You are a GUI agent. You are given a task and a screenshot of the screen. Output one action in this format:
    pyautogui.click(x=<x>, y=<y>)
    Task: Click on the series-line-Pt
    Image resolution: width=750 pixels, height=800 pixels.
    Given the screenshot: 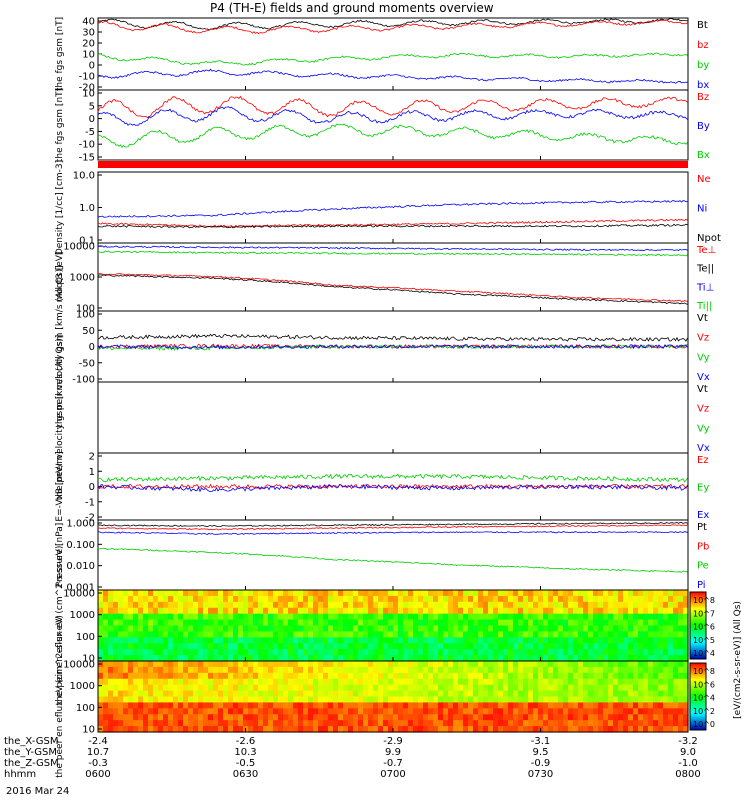 What is the action you would take?
    pyautogui.click(x=392, y=524)
    